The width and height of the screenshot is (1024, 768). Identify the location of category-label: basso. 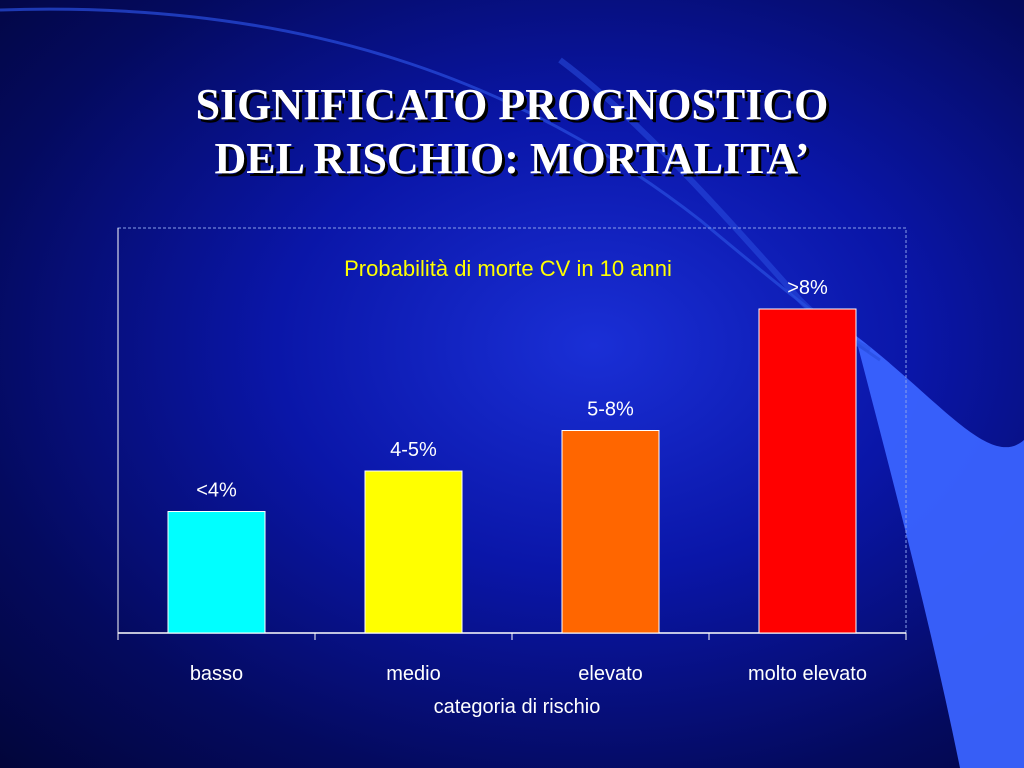
(216, 674).